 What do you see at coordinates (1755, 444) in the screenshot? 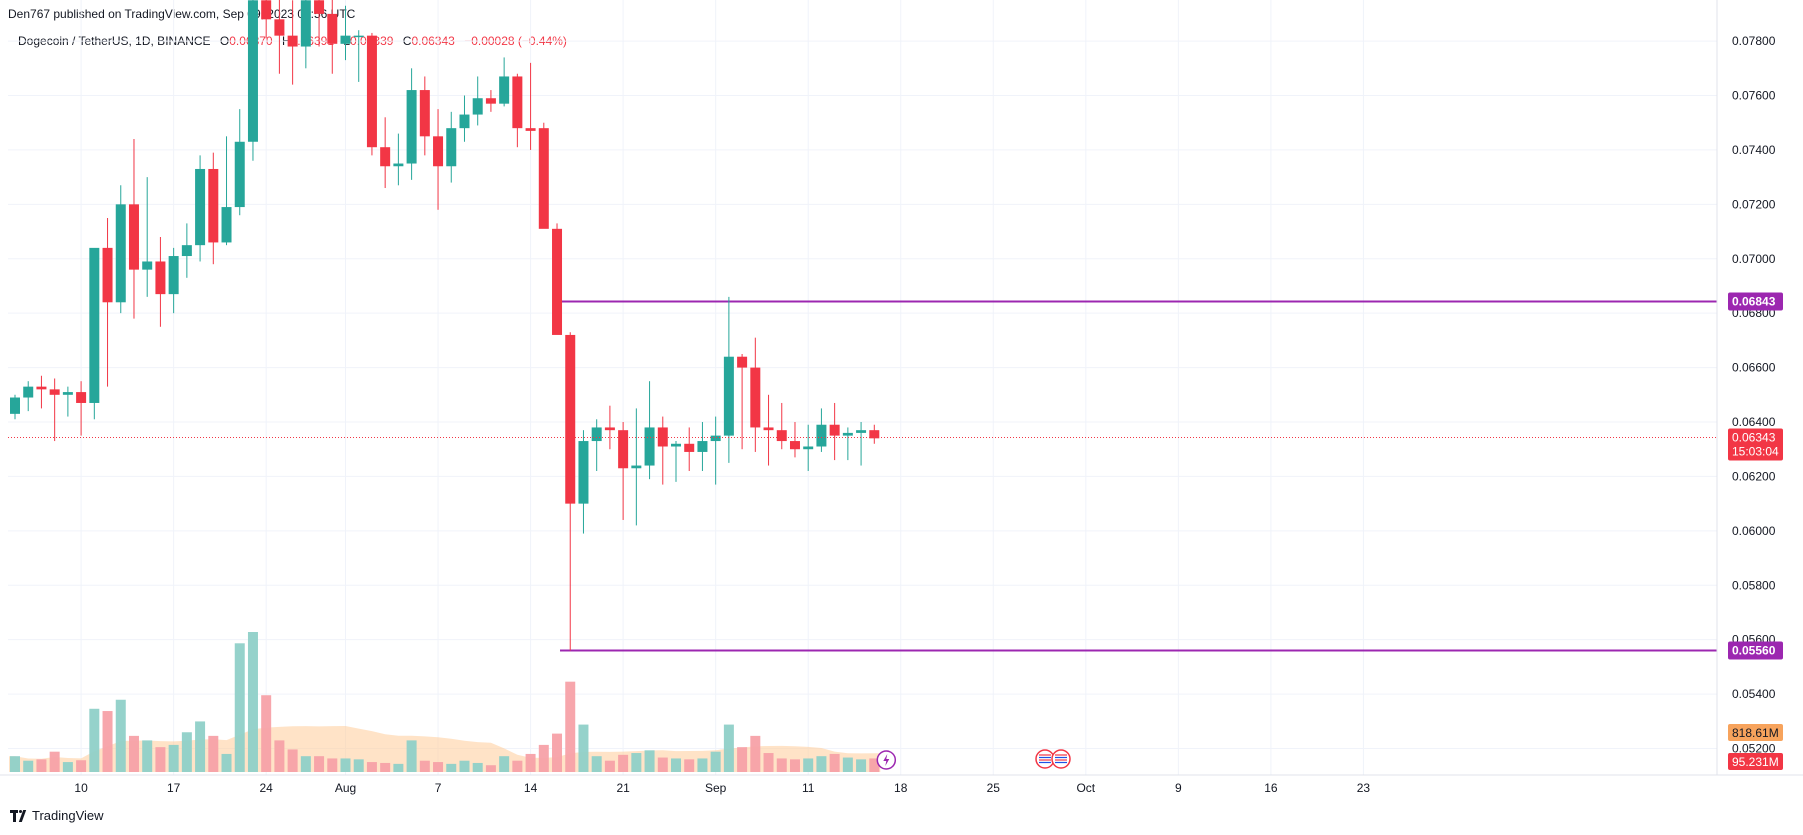
I see `last-price-pill` at bounding box center [1755, 444].